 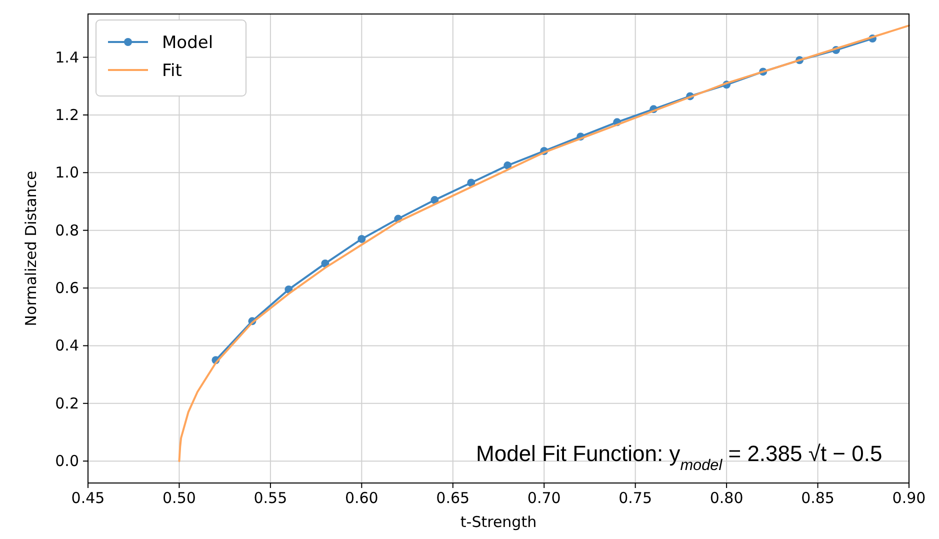 What do you see at coordinates (544, 498) in the screenshot?
I see `x-tick-label: 0.70` at bounding box center [544, 498].